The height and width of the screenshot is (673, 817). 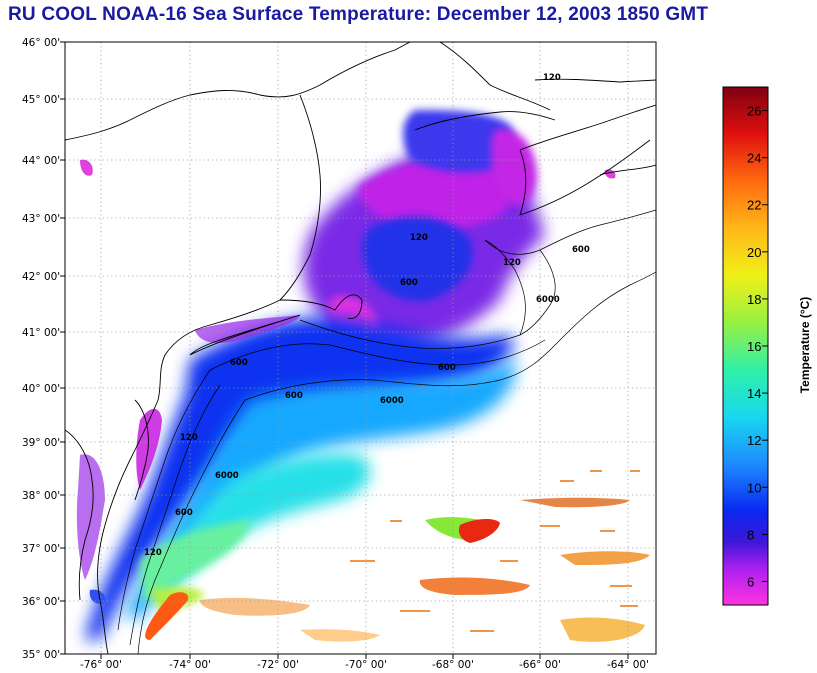 What do you see at coordinates (260, 526) in the screenshot?
I see `slope-water-turquoise` at bounding box center [260, 526].